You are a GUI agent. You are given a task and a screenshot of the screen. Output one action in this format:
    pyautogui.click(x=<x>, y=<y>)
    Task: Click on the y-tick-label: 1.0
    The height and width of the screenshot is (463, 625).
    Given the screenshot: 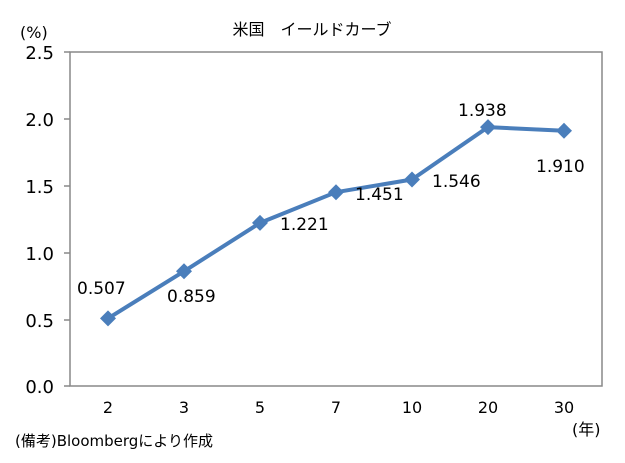 What is the action you would take?
    pyautogui.click(x=39, y=254)
    